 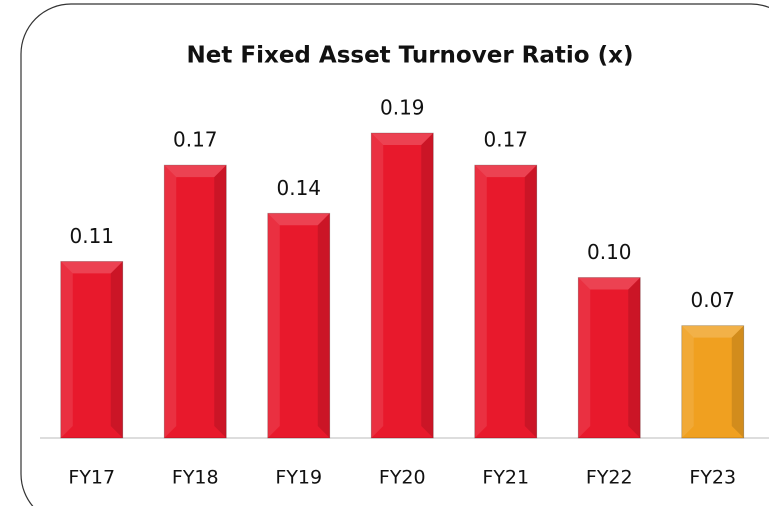 I want to click on x-tick-label: FY18, so click(x=195, y=478).